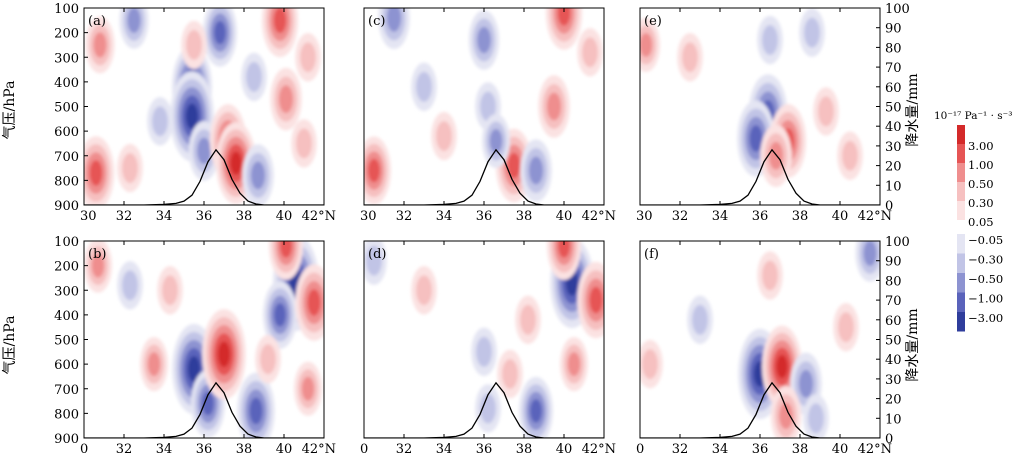 Image resolution: width=1012 pixels, height=472 pixels. I want to click on x-tick-label: 30, so click(368, 216).